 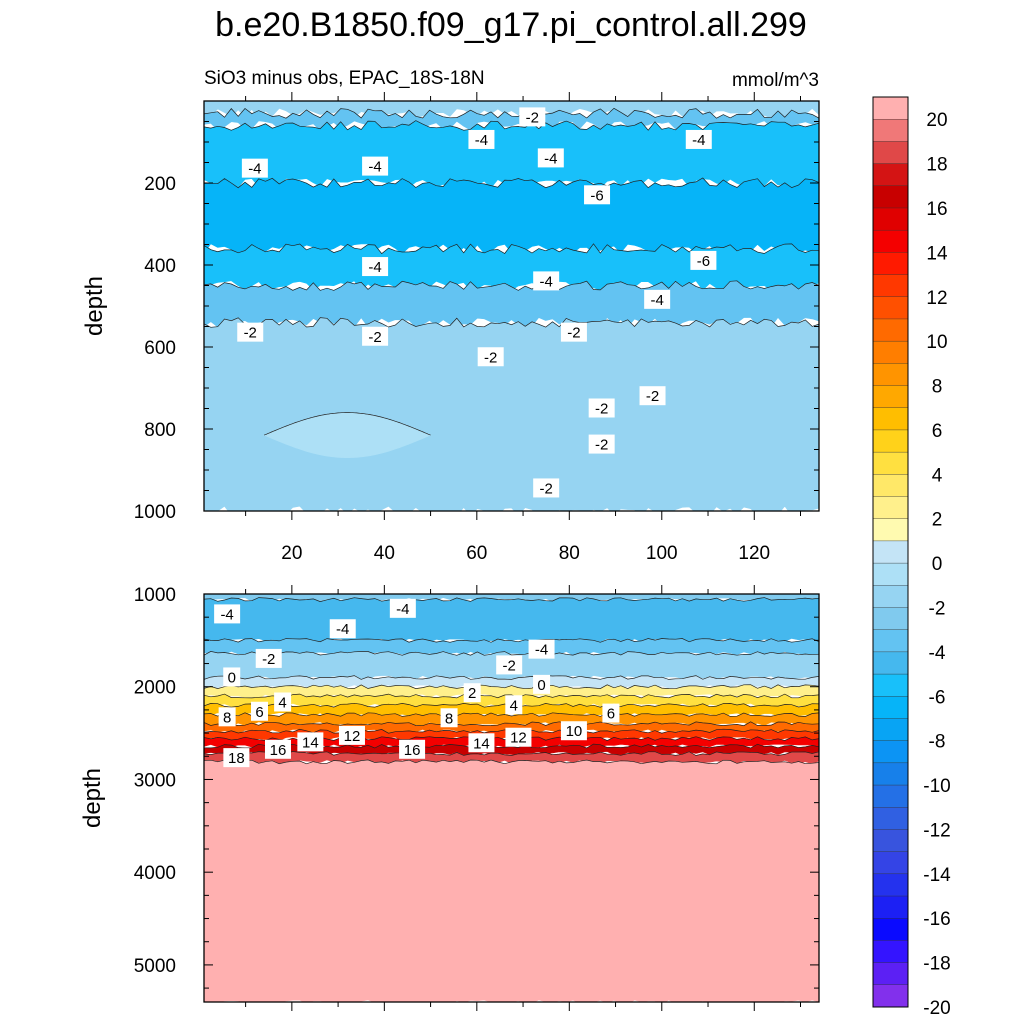 I want to click on contour-label-text: 6, so click(x=259, y=712).